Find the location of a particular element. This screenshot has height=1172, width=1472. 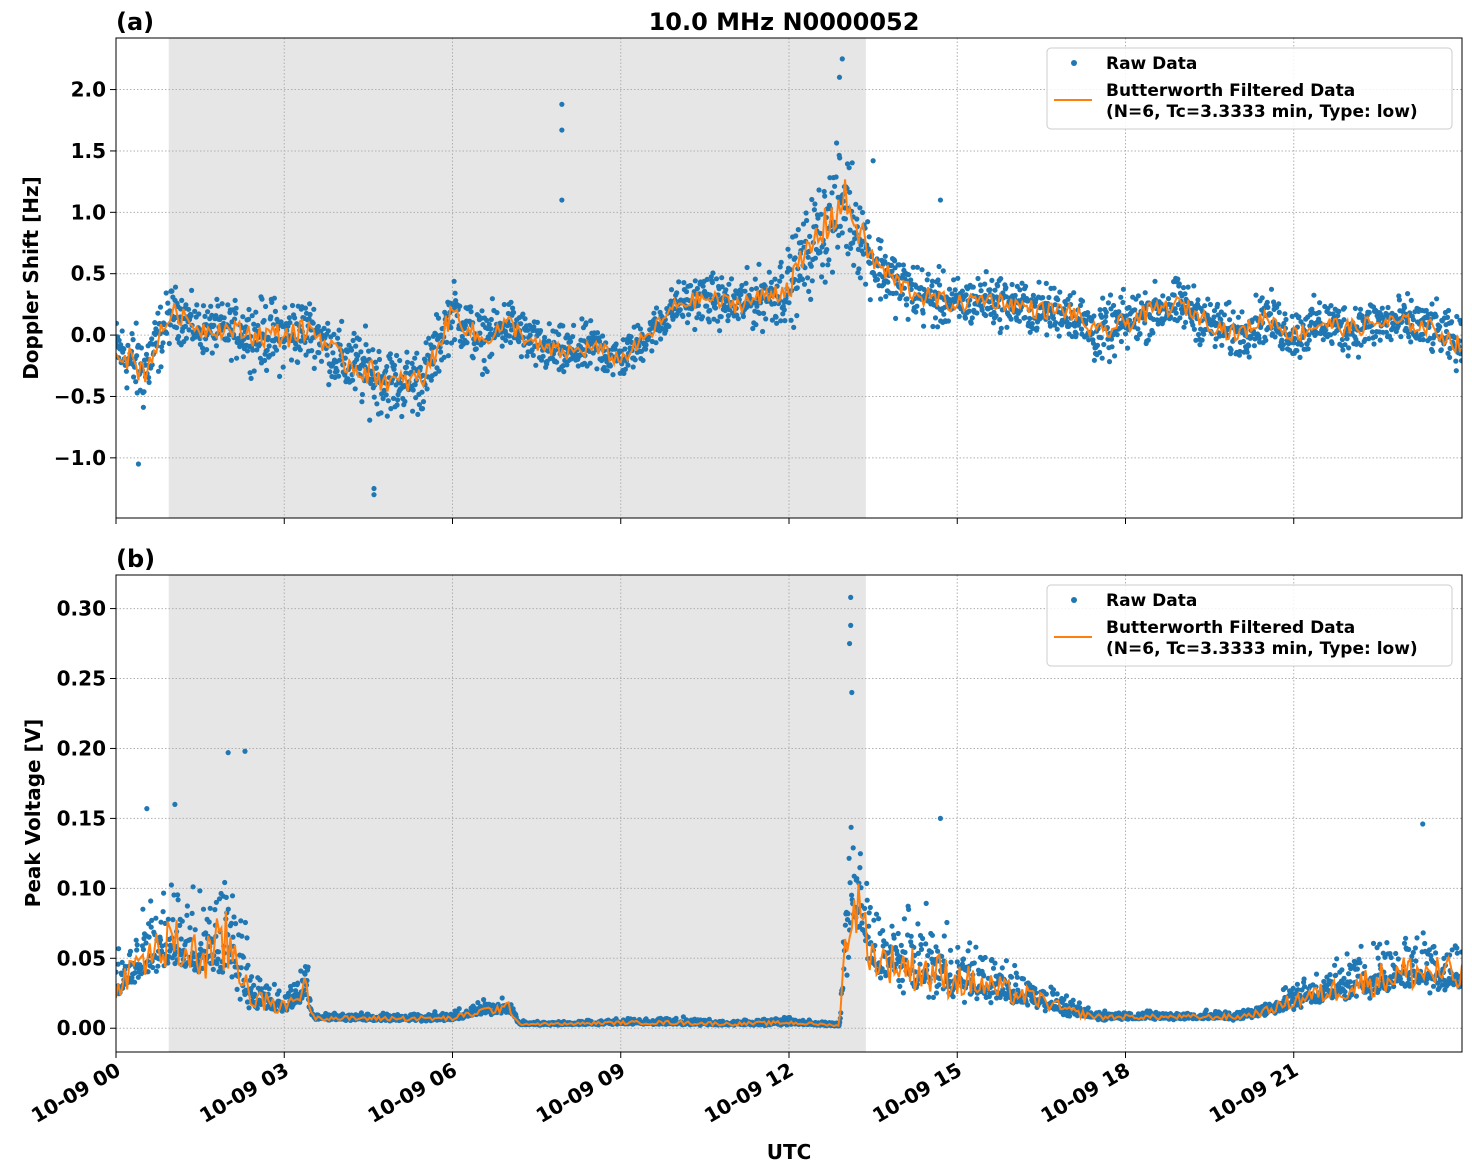

y-axis-label-b: Peak Voltage [V] is located at coordinates (33, 813).